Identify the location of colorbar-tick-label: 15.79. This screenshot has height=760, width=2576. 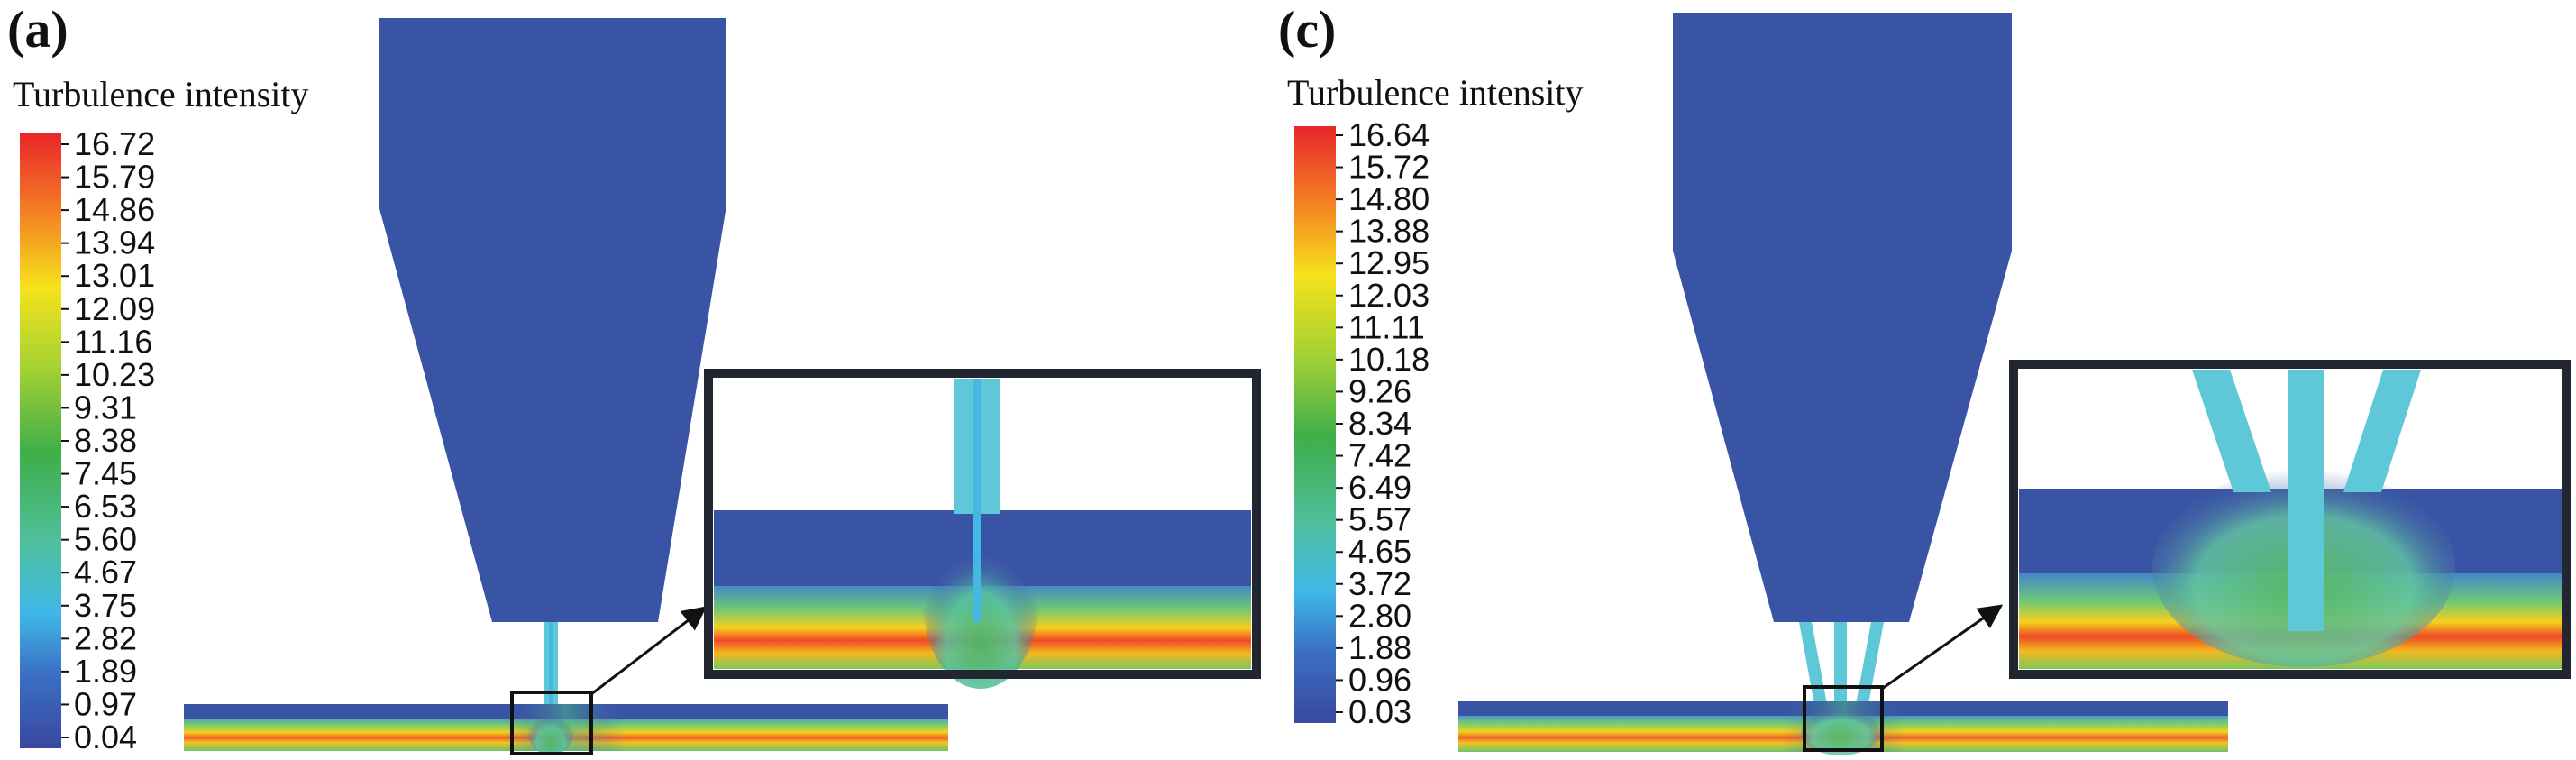
(114, 177).